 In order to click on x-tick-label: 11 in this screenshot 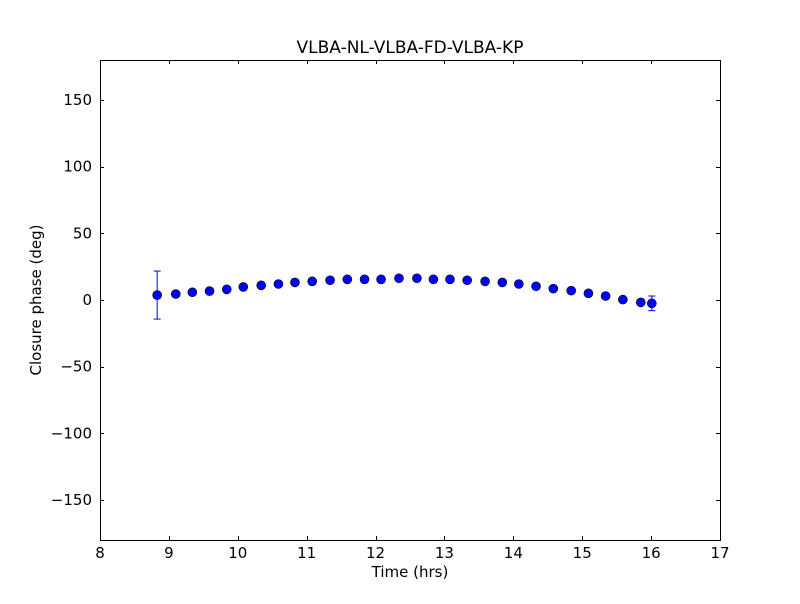, I will do `click(306, 553)`.